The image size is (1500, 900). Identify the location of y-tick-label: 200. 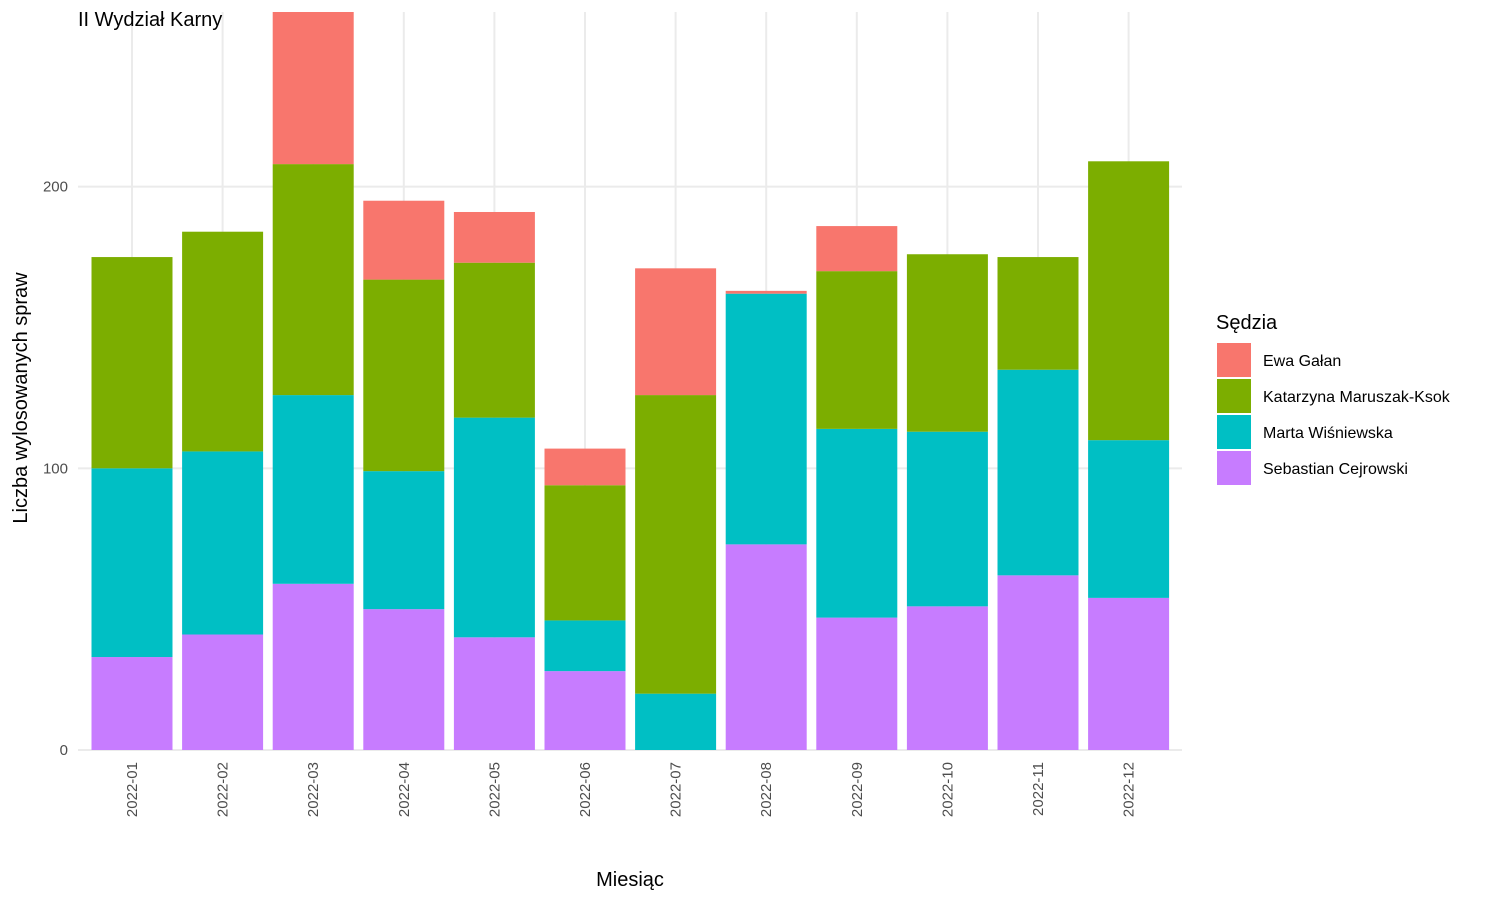
(55, 187).